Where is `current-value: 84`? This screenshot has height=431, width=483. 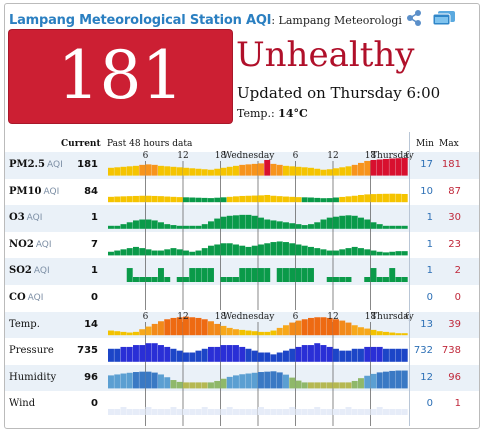
current-value: 84 is located at coordinates (91, 191).